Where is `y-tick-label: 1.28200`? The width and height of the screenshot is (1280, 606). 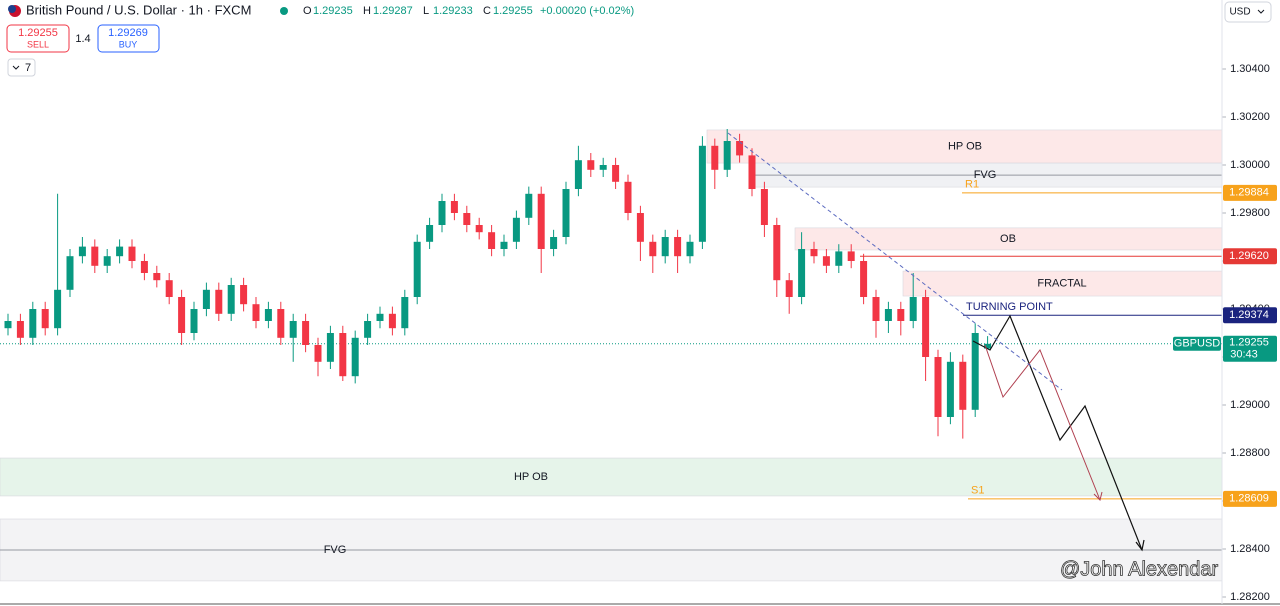 y-tick-label: 1.28200 is located at coordinates (1250, 597).